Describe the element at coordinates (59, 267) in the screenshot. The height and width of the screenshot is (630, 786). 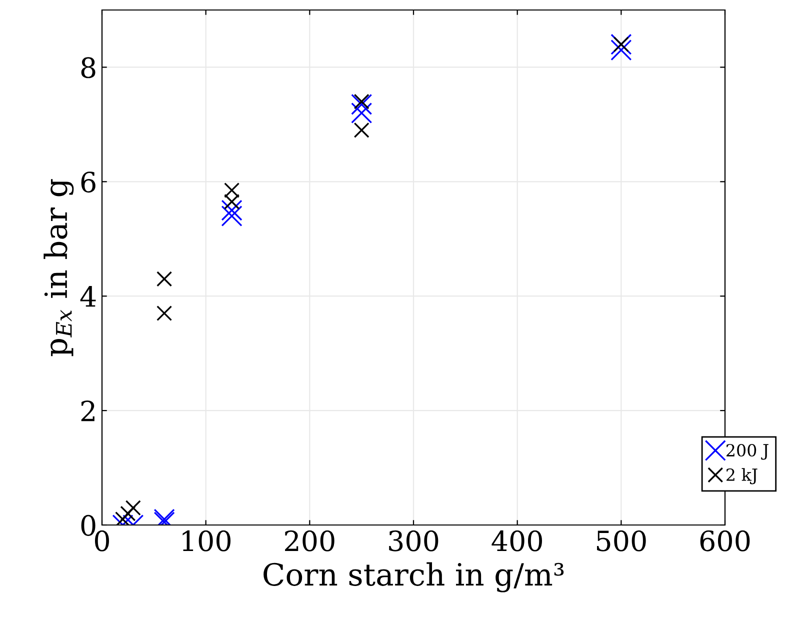
I see `y-axis-title: p$_{Ex}$ in bar g` at that location.